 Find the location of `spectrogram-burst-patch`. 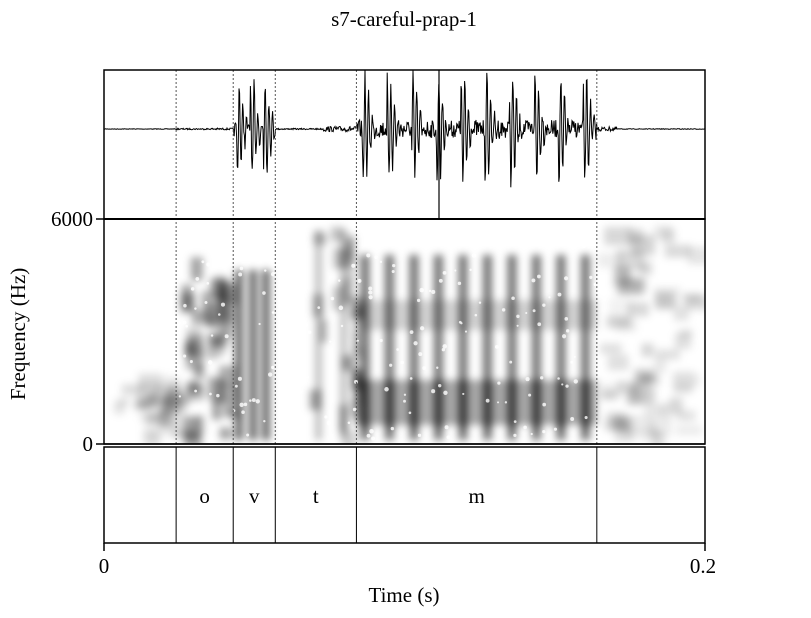

spectrogram-burst-patch is located at coordinates (348, 291).